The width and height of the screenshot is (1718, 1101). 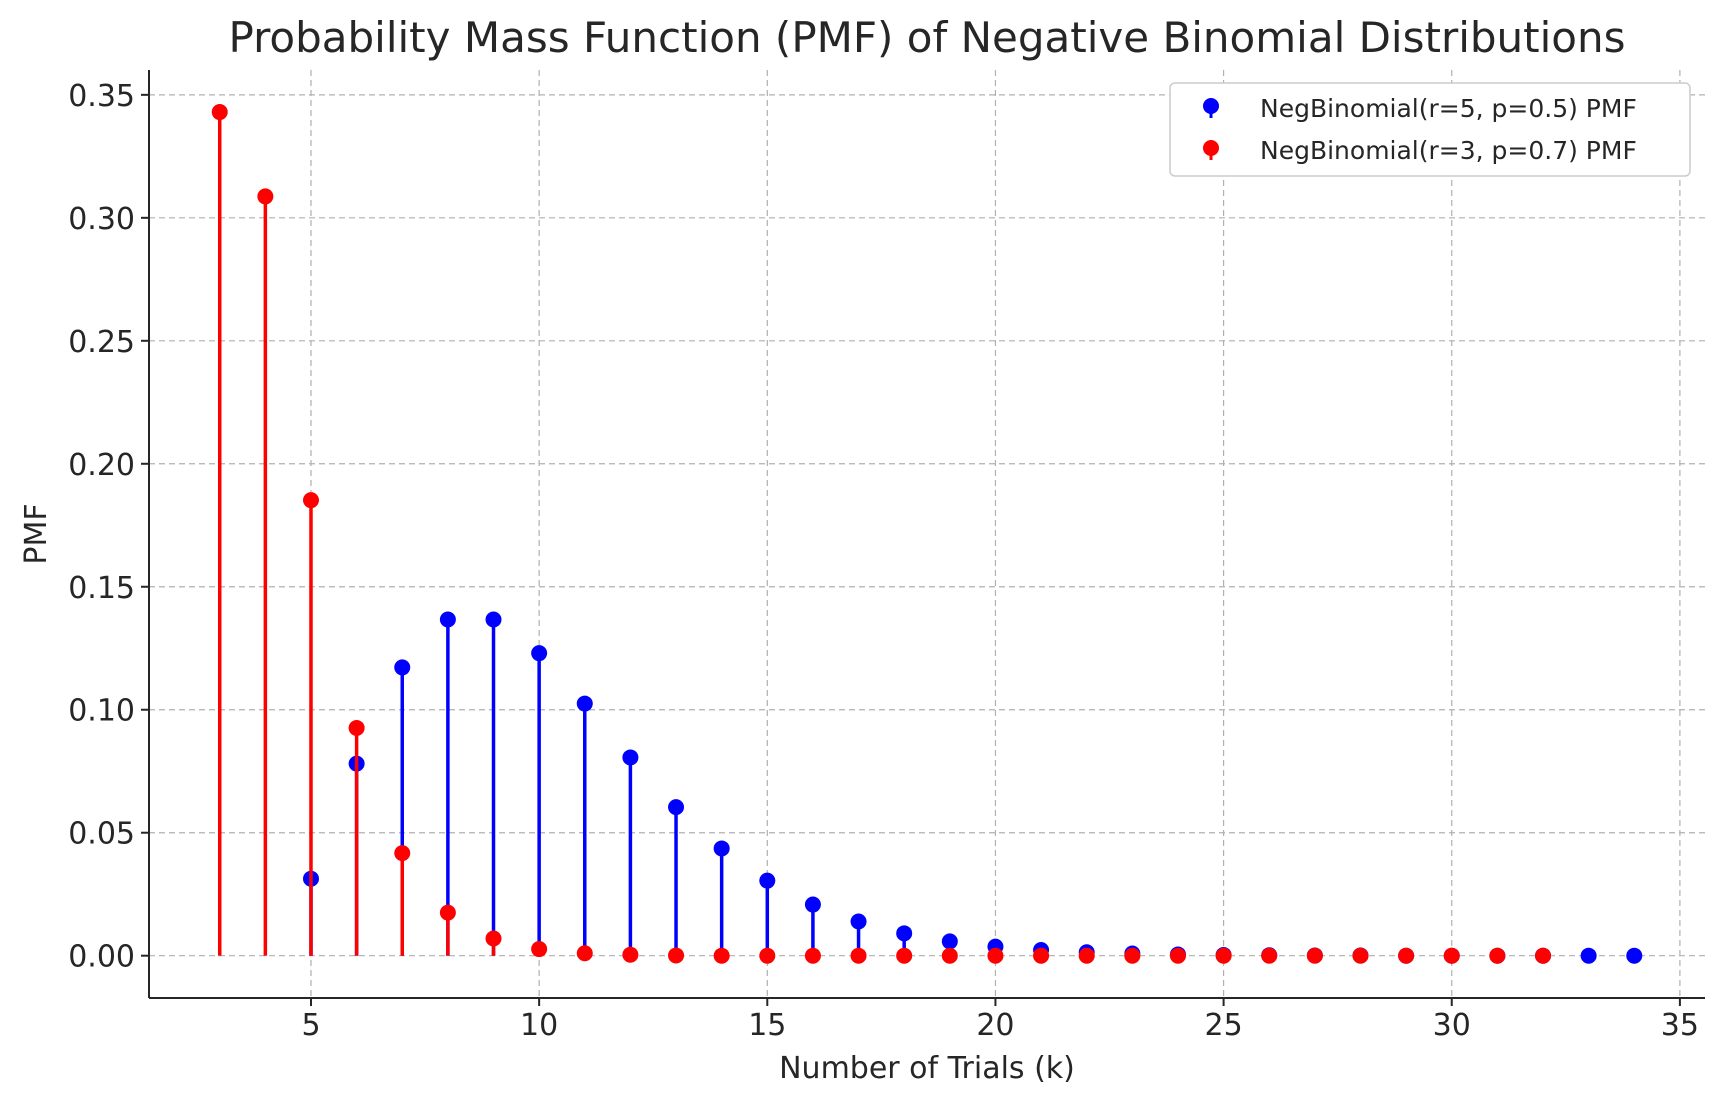 I want to click on y-tick-label: 0.35, so click(x=101, y=96).